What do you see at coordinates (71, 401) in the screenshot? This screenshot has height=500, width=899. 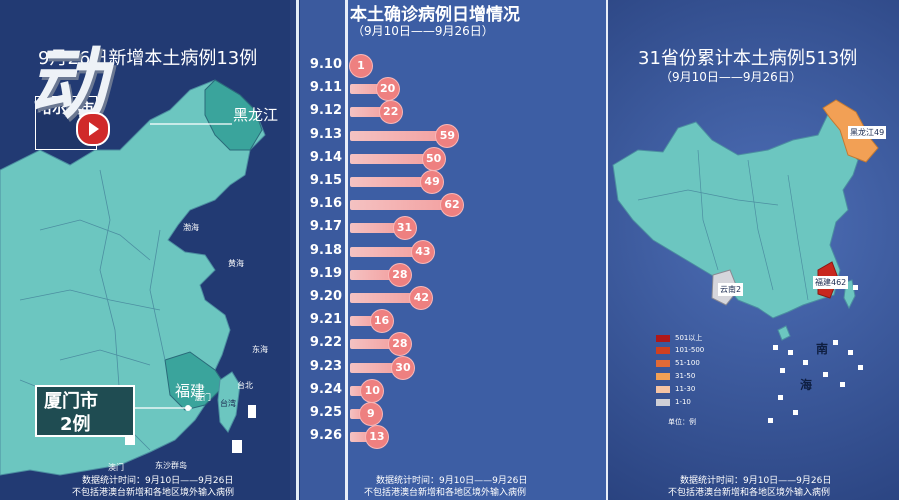 I see `xiamen-title: 厦门市` at bounding box center [71, 401].